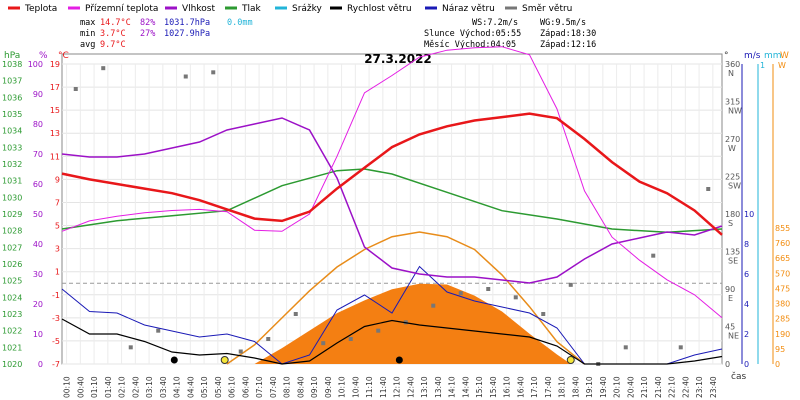  What do you see at coordinates (470, 45) in the screenshot?
I see `stats-moon-rise: Měsíc Východ:04:05` at bounding box center [470, 45].